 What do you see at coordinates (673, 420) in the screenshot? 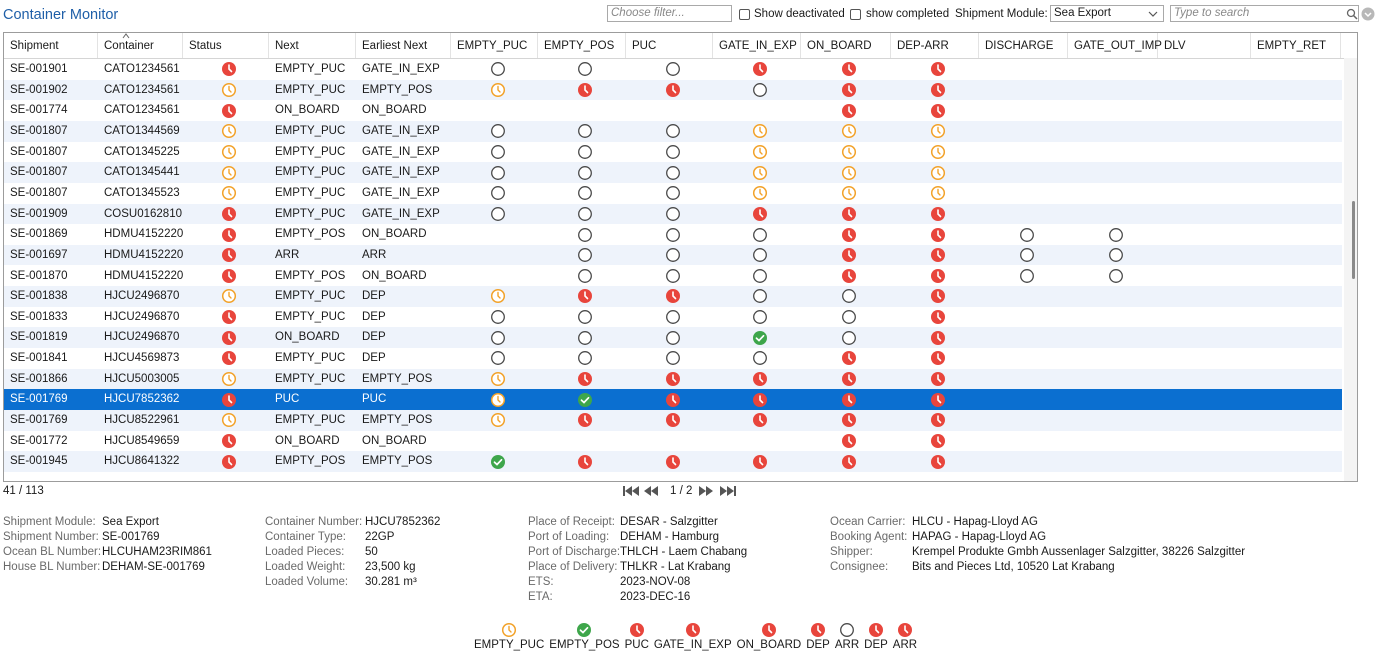
I see `table-row: SE-001769 HJCU8522961 EMPTY_PUC EMPTY_POS` at bounding box center [673, 420].